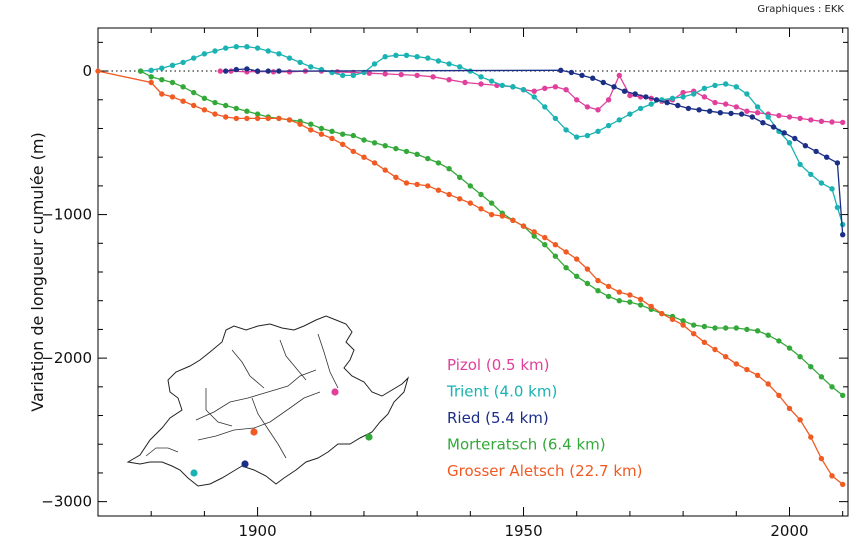 The height and width of the screenshot is (544, 862). What do you see at coordinates (789, 531) in the screenshot?
I see `x-tick-label: 2000` at bounding box center [789, 531].